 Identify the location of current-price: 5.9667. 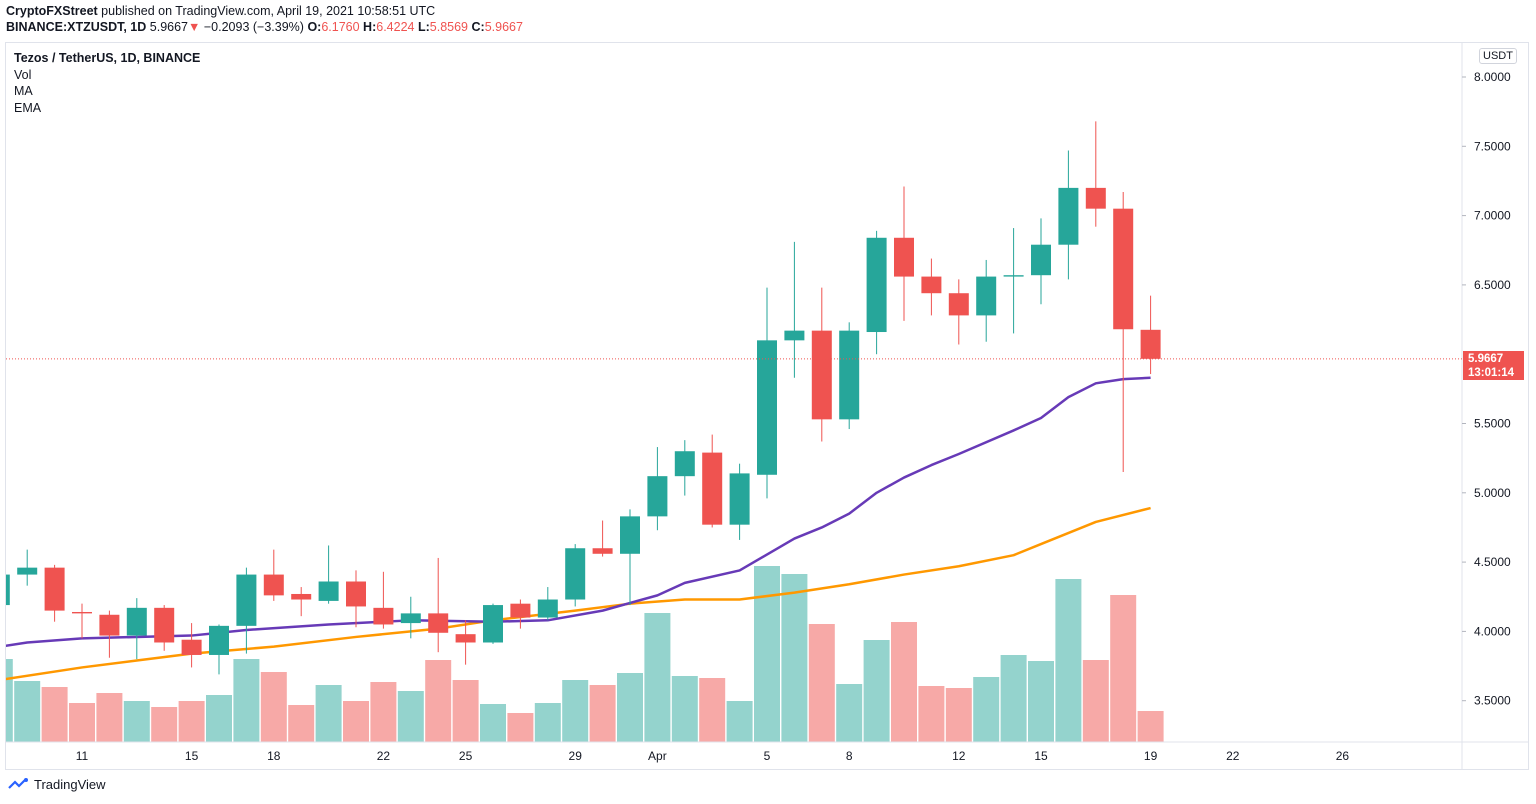
(1486, 359).